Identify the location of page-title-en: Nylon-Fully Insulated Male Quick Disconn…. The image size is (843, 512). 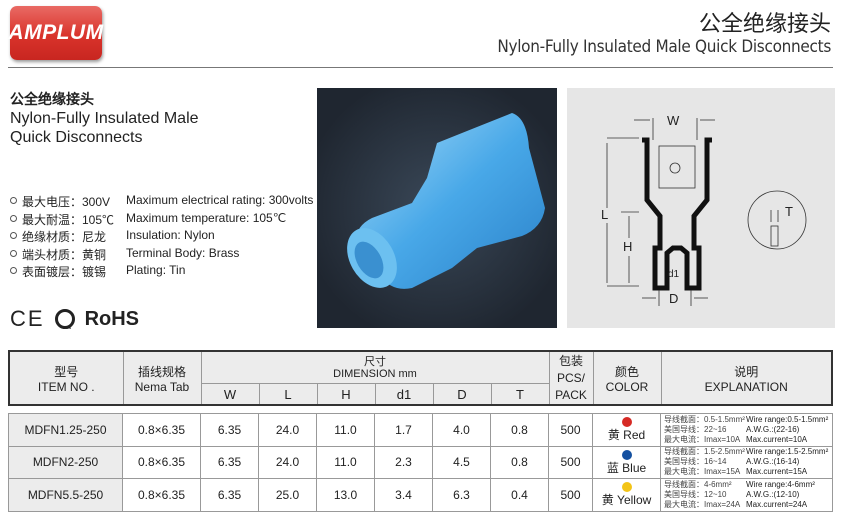
(664, 47).